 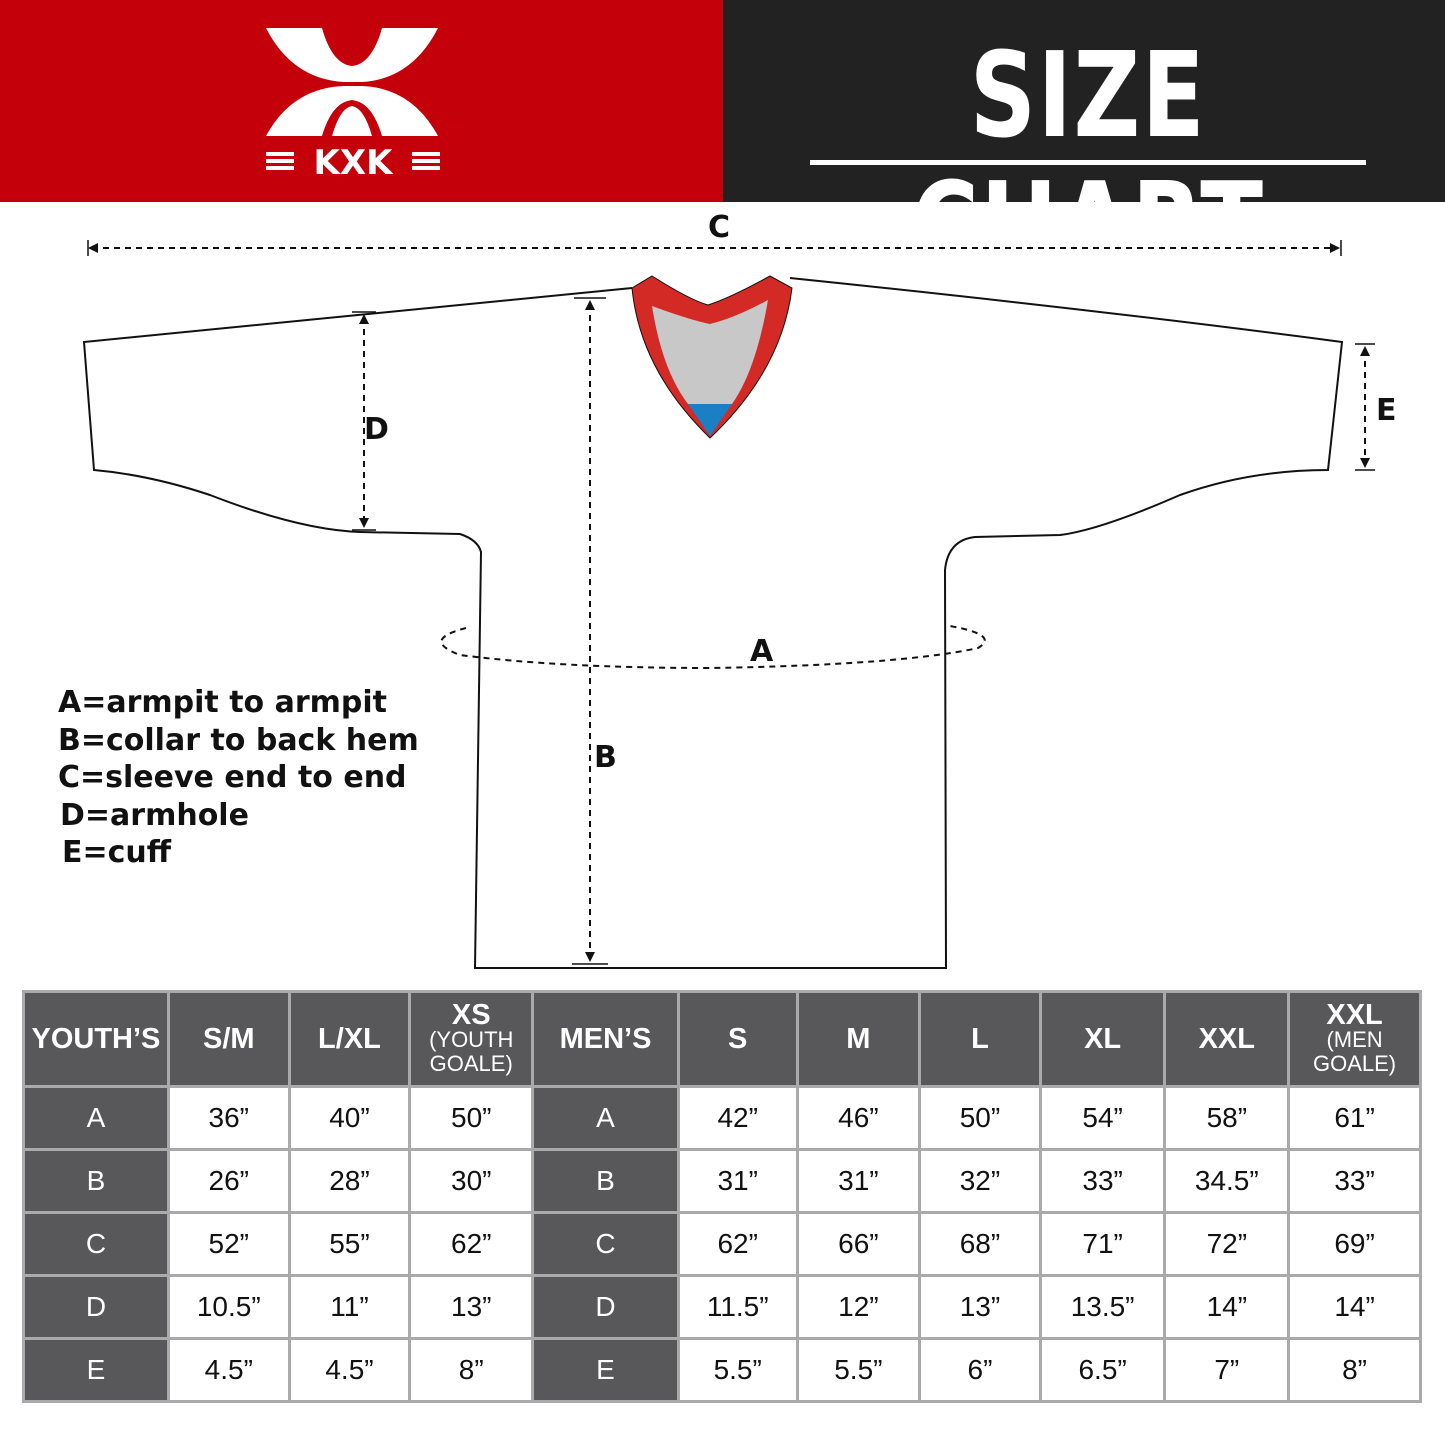 I want to click on measurement-cell: 54”, so click(x=1102, y=1118).